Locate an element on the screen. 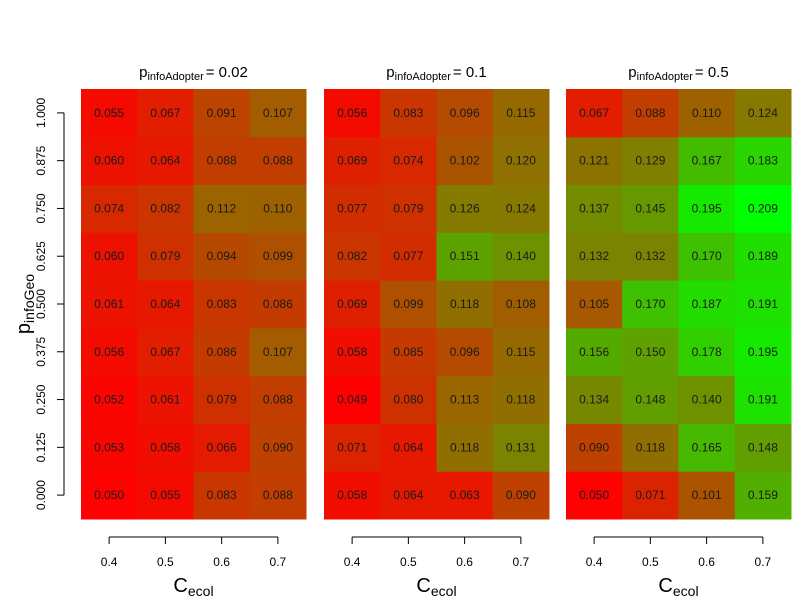 The width and height of the screenshot is (800, 600). cell-value-label: 0.060 is located at coordinates (109, 161).